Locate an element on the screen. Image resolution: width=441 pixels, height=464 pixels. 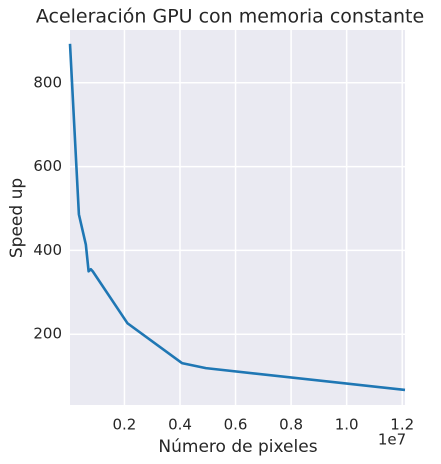
x-tick-label: 0.6 is located at coordinates (236, 425).